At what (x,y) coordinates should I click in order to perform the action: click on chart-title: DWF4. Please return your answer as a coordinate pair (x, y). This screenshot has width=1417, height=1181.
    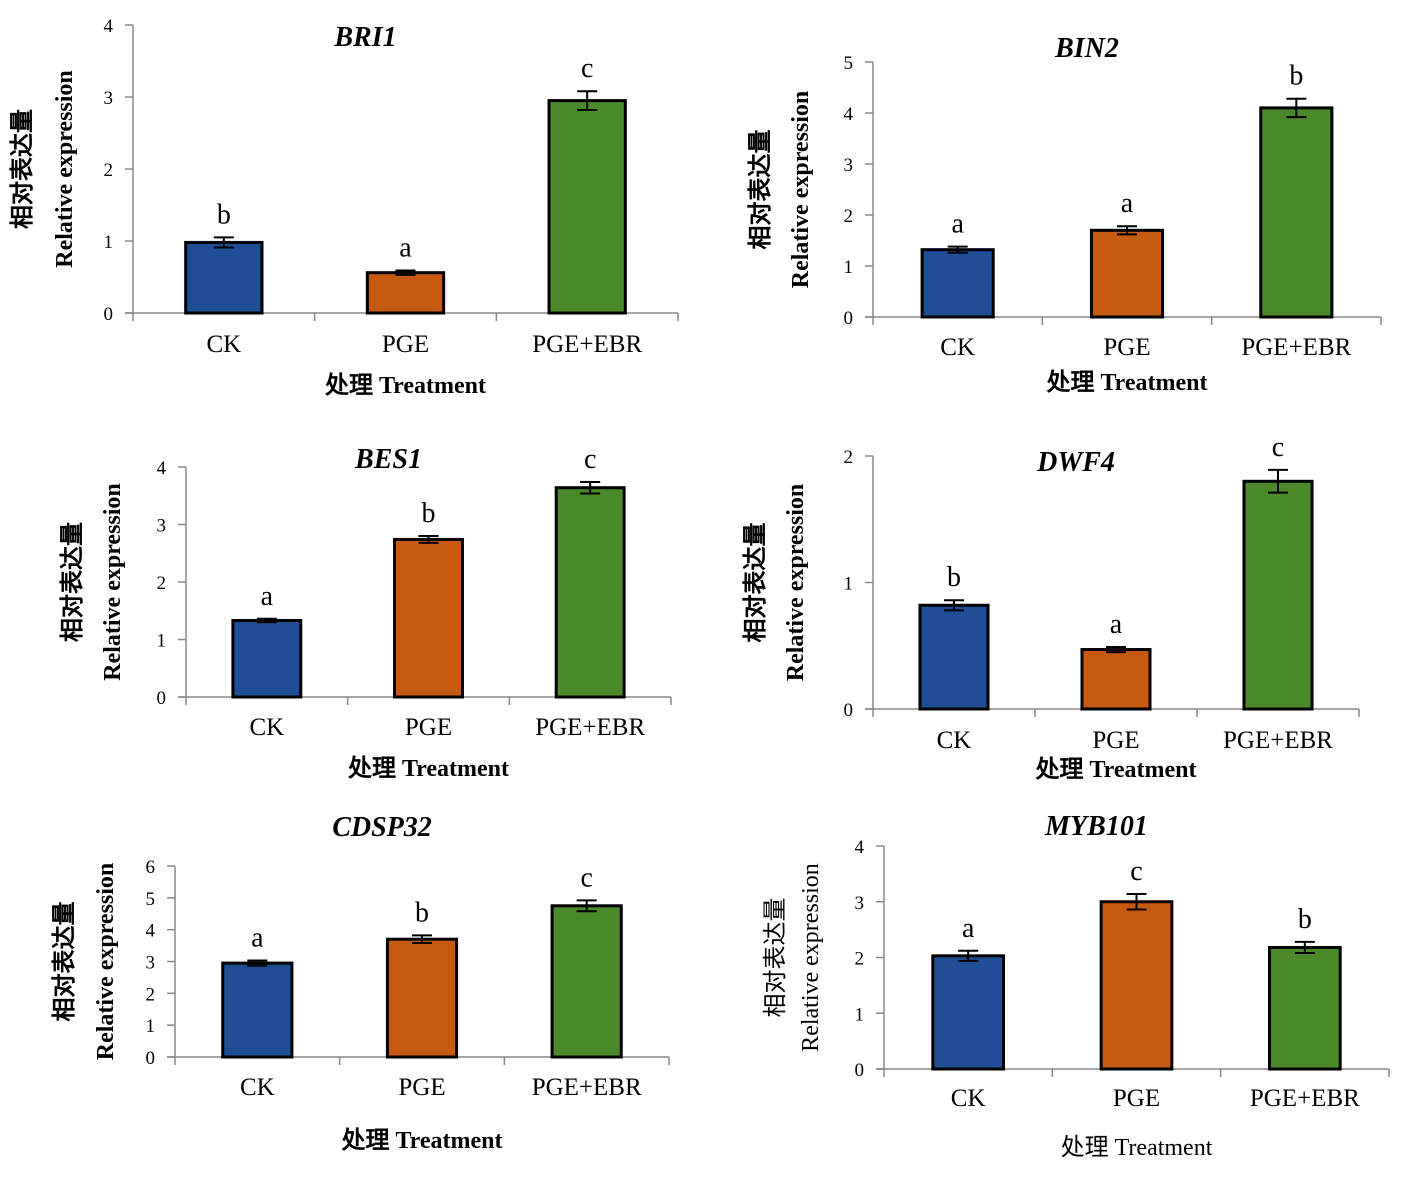
    Looking at the image, I should click on (1075, 462).